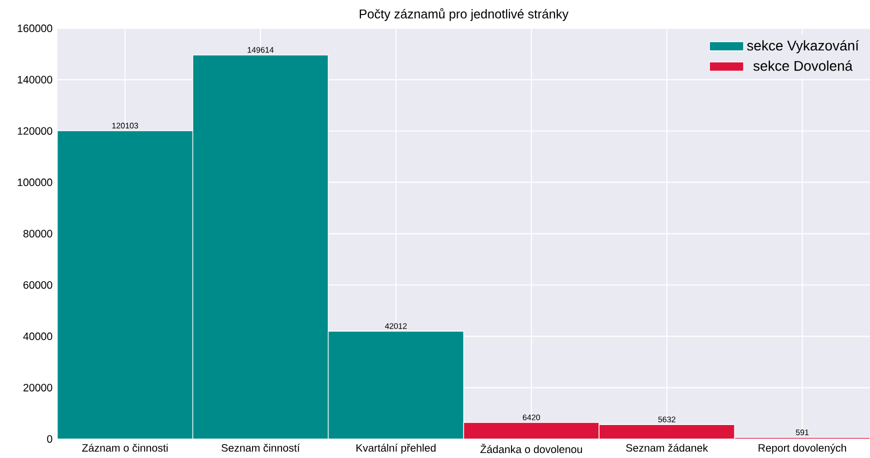 This screenshot has height=458, width=870. I want to click on data-label: 149614, so click(261, 50).